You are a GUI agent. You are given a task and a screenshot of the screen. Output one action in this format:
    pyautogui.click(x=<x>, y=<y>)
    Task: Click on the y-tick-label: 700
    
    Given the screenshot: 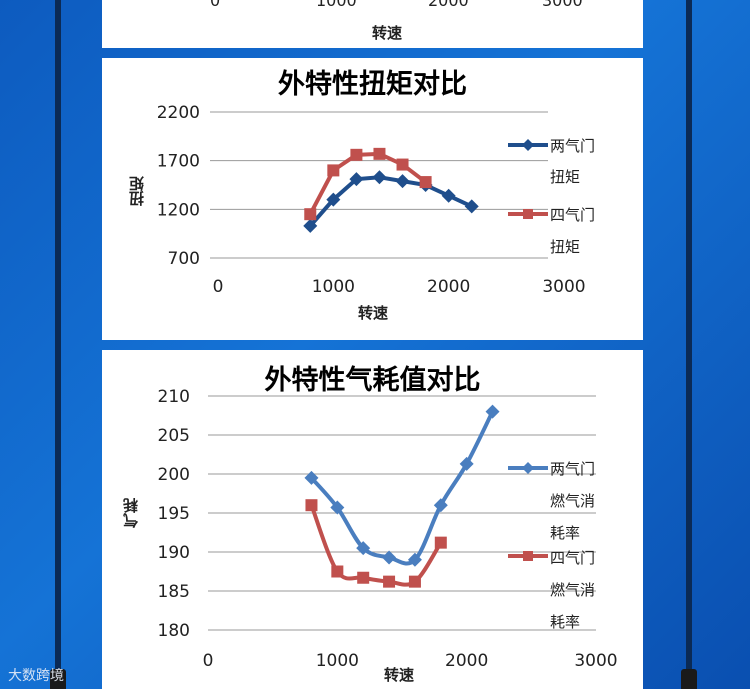 What is the action you would take?
    pyautogui.click(x=184, y=259)
    